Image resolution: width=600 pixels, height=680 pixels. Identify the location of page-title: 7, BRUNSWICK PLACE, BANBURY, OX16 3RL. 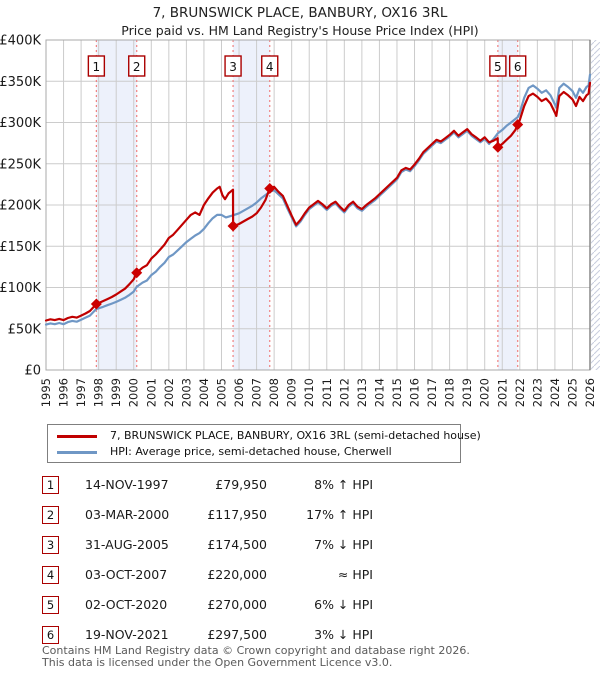
(300, 13).